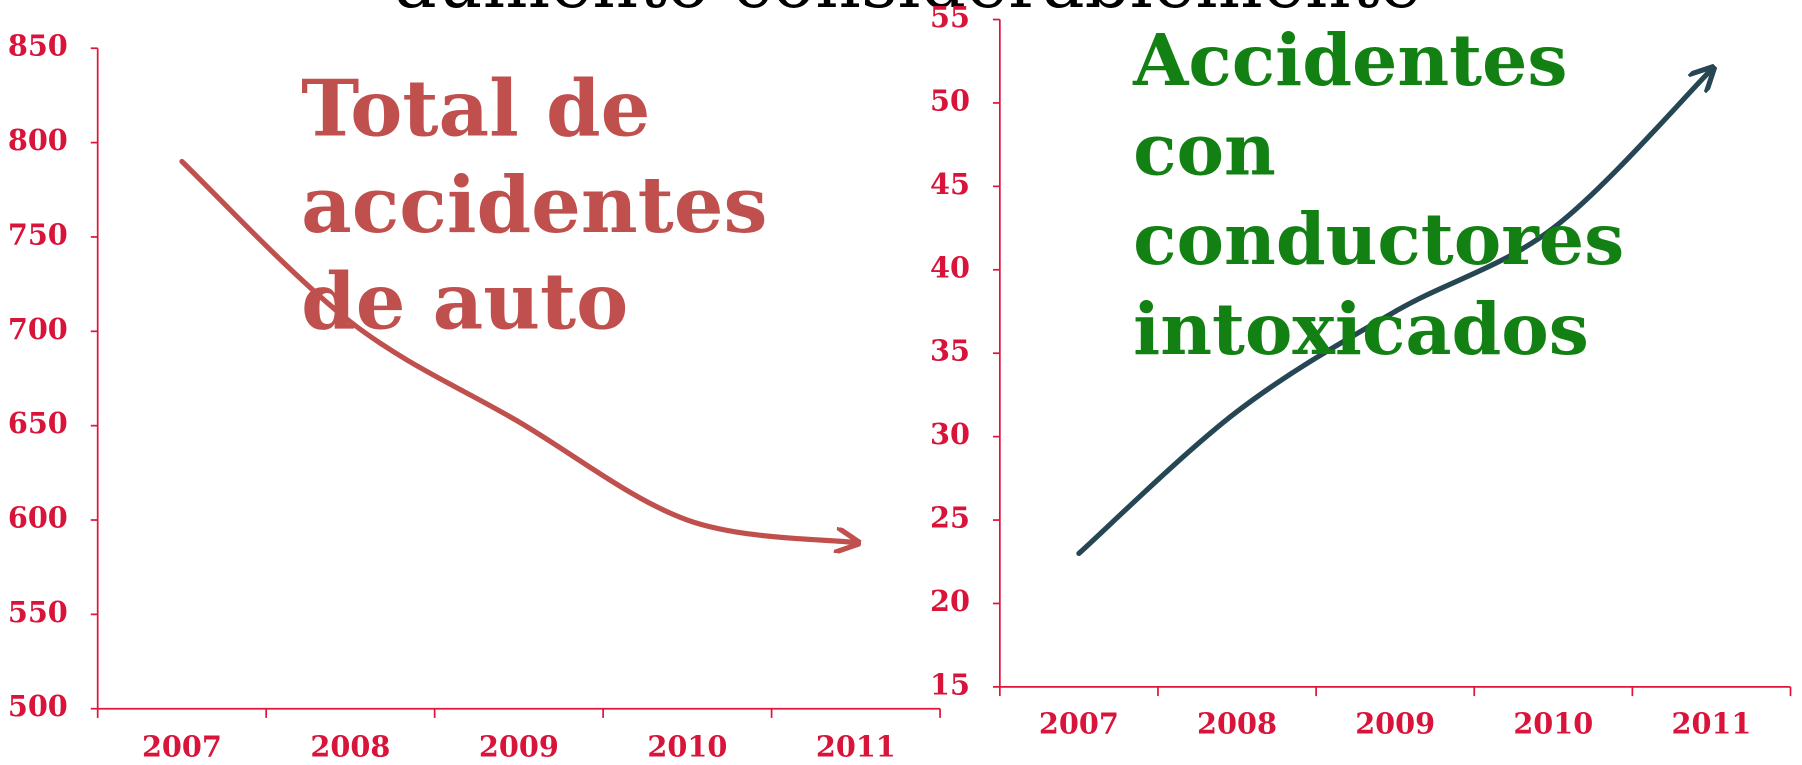 This screenshot has height=765, width=1802. What do you see at coordinates (950, 351) in the screenshot?
I see `y-tick-label: 35` at bounding box center [950, 351].